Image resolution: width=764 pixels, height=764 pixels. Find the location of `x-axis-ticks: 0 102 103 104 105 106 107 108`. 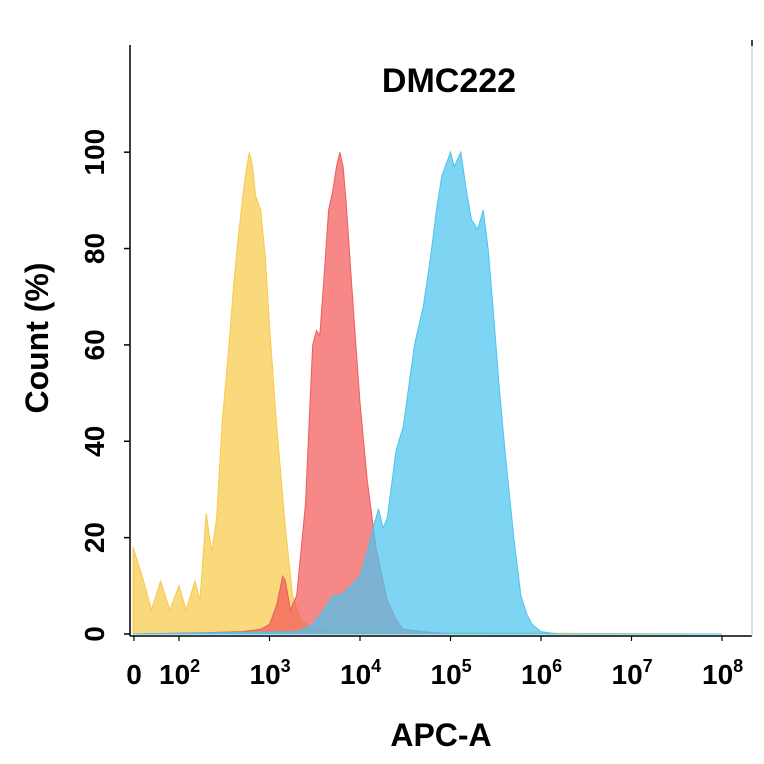

x-axis-ticks: 0 102 103 104 105 106 107 108 is located at coordinates (434, 663).